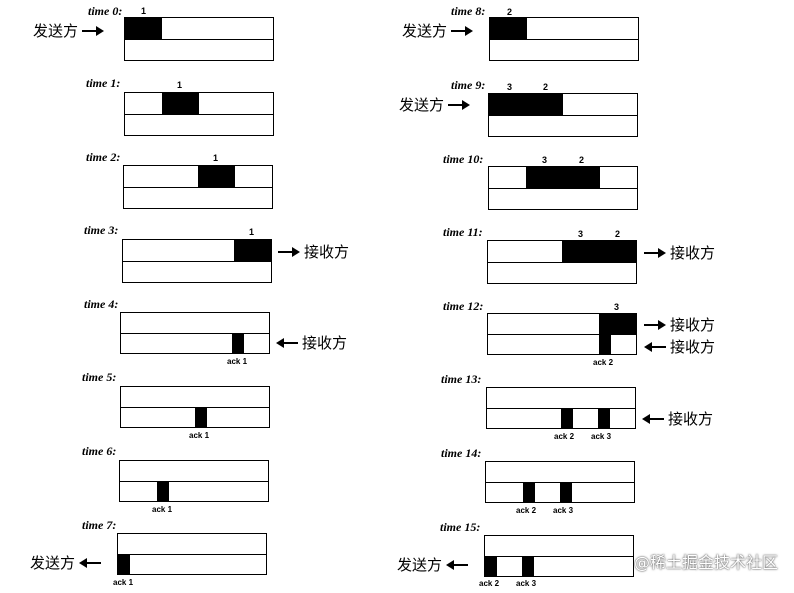 The image size is (794, 593). I want to click on time-label: time 6:, so click(99, 451).